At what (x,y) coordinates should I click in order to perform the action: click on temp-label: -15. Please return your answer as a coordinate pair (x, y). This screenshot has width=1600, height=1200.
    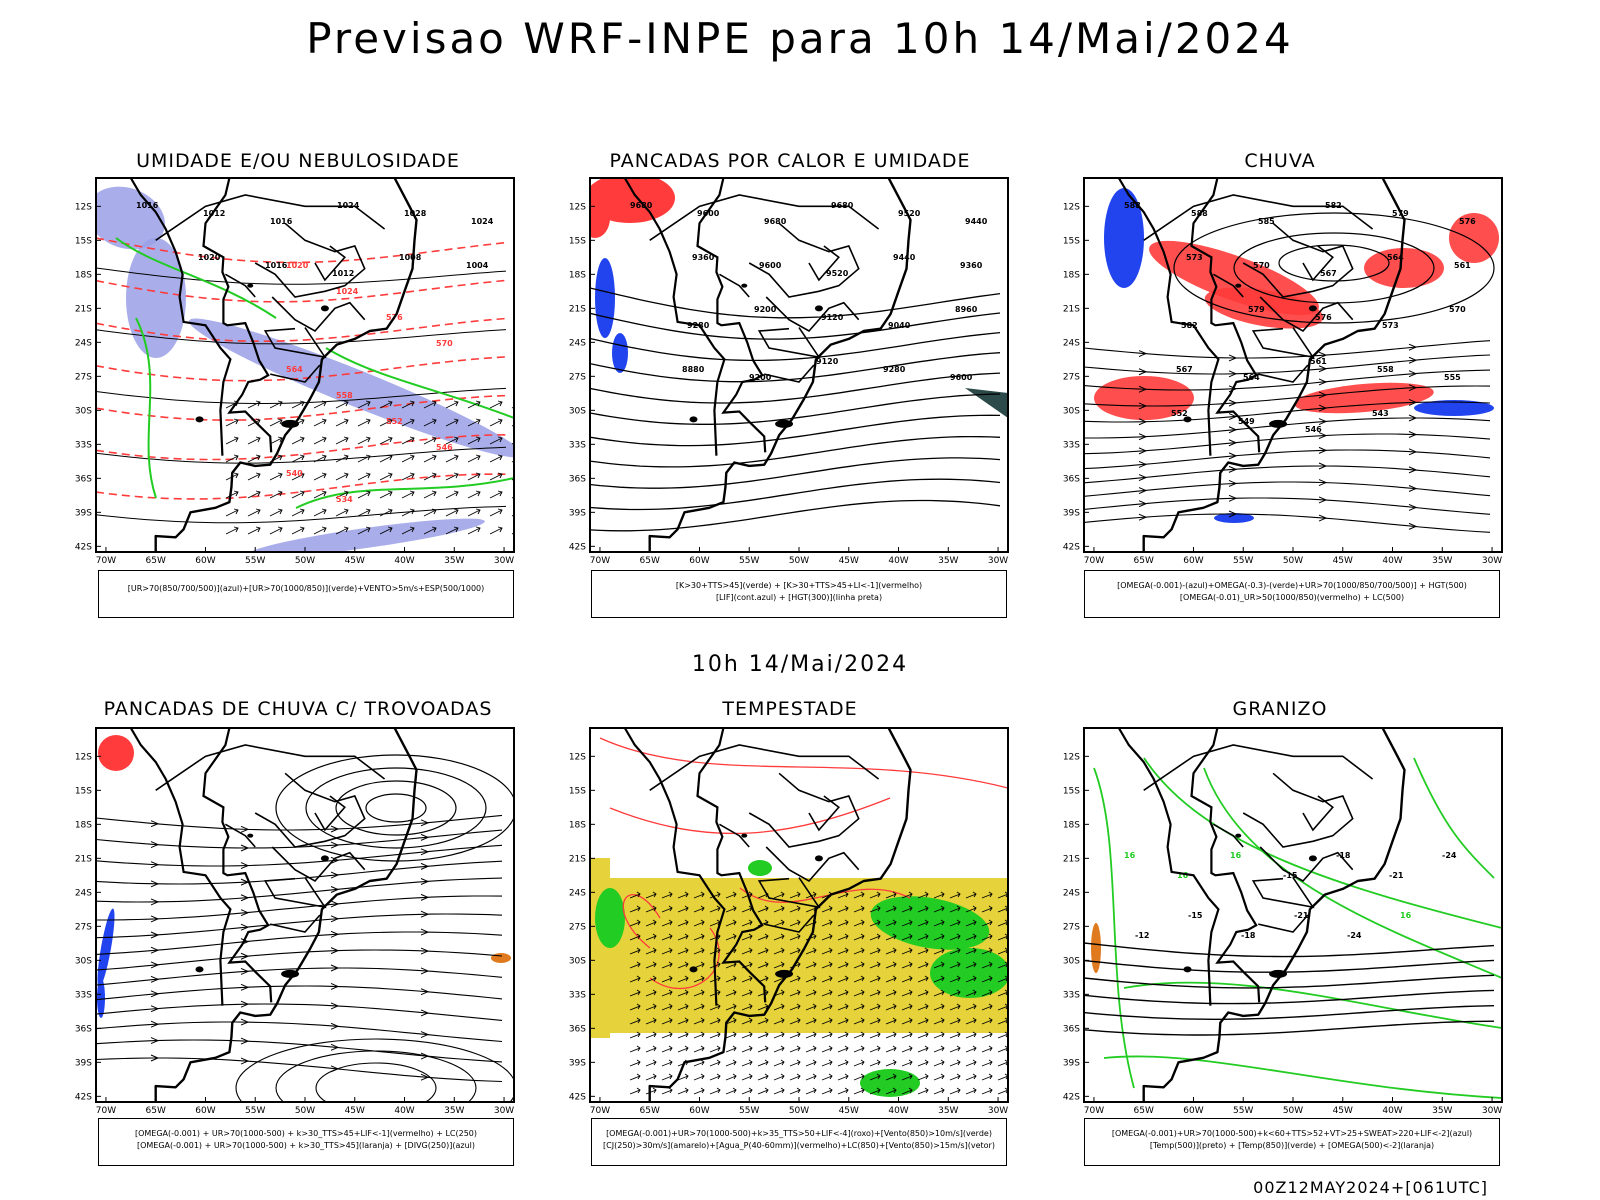
    Looking at the image, I should click on (1290, 875).